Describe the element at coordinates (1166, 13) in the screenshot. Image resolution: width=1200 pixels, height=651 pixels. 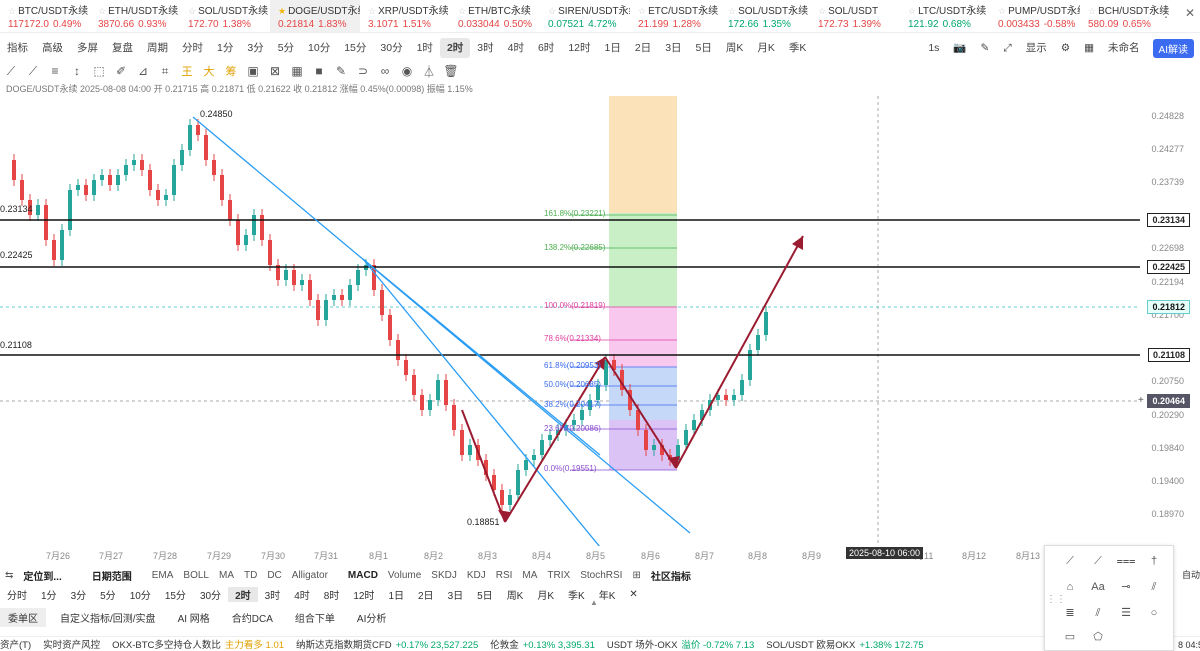
I see `more-icon: ⋮` at that location.